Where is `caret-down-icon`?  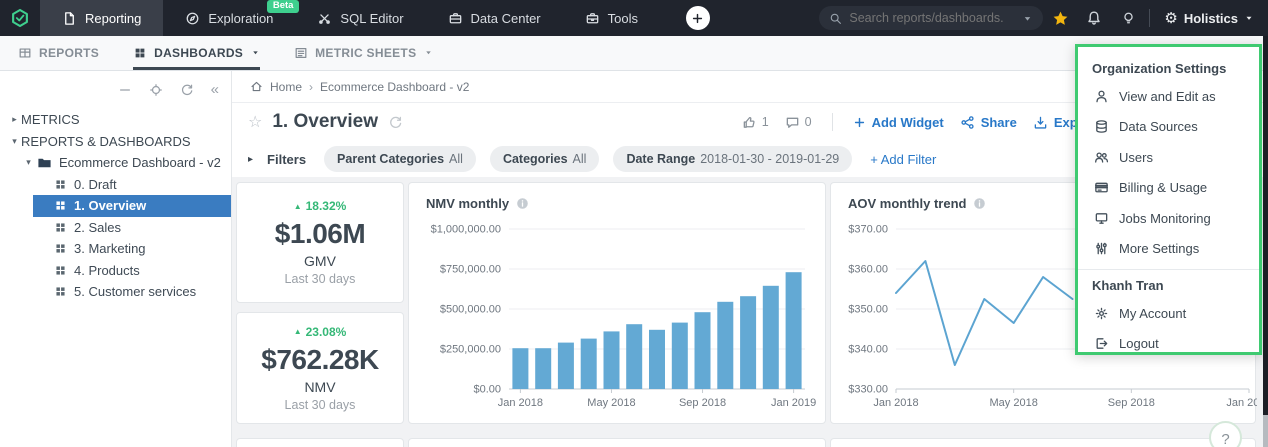
caret-down-icon is located at coordinates (255, 53).